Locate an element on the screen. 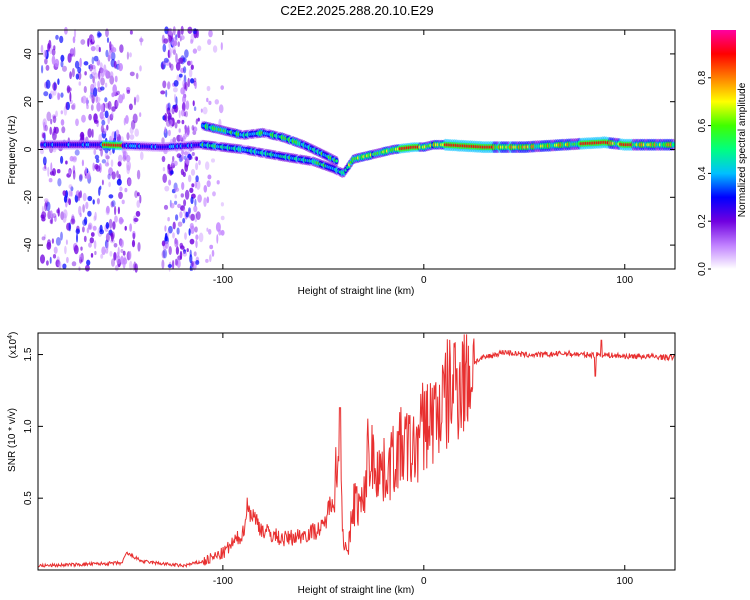 The height and width of the screenshot is (600, 750). spectrogram-ridges is located at coordinates (357, 149).